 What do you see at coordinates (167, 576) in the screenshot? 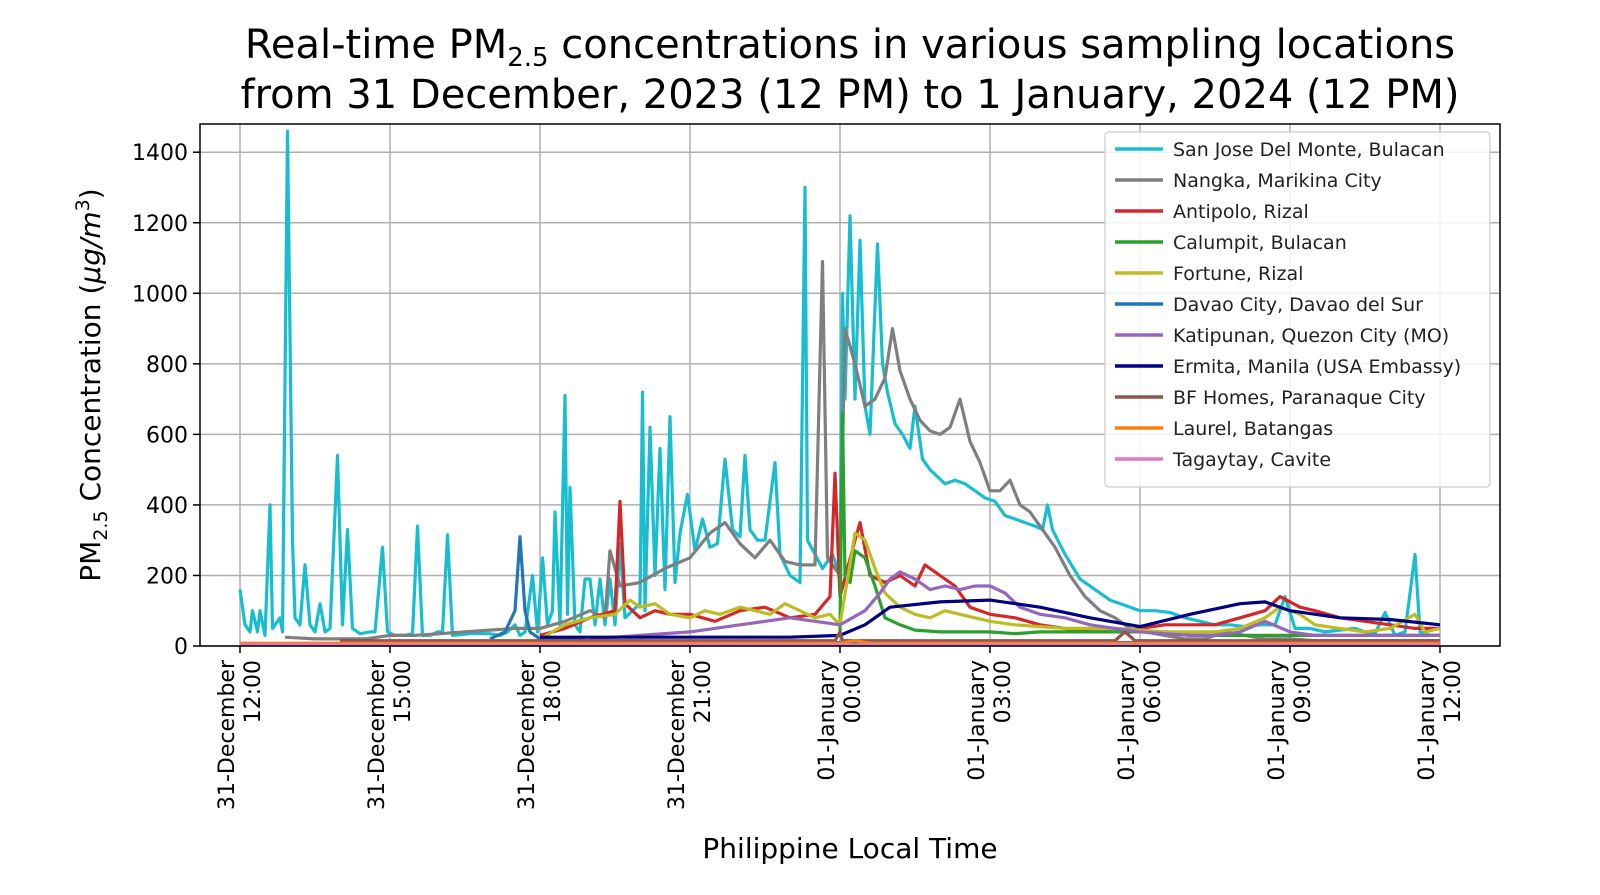
I see `y-tick-label: 200` at bounding box center [167, 576].